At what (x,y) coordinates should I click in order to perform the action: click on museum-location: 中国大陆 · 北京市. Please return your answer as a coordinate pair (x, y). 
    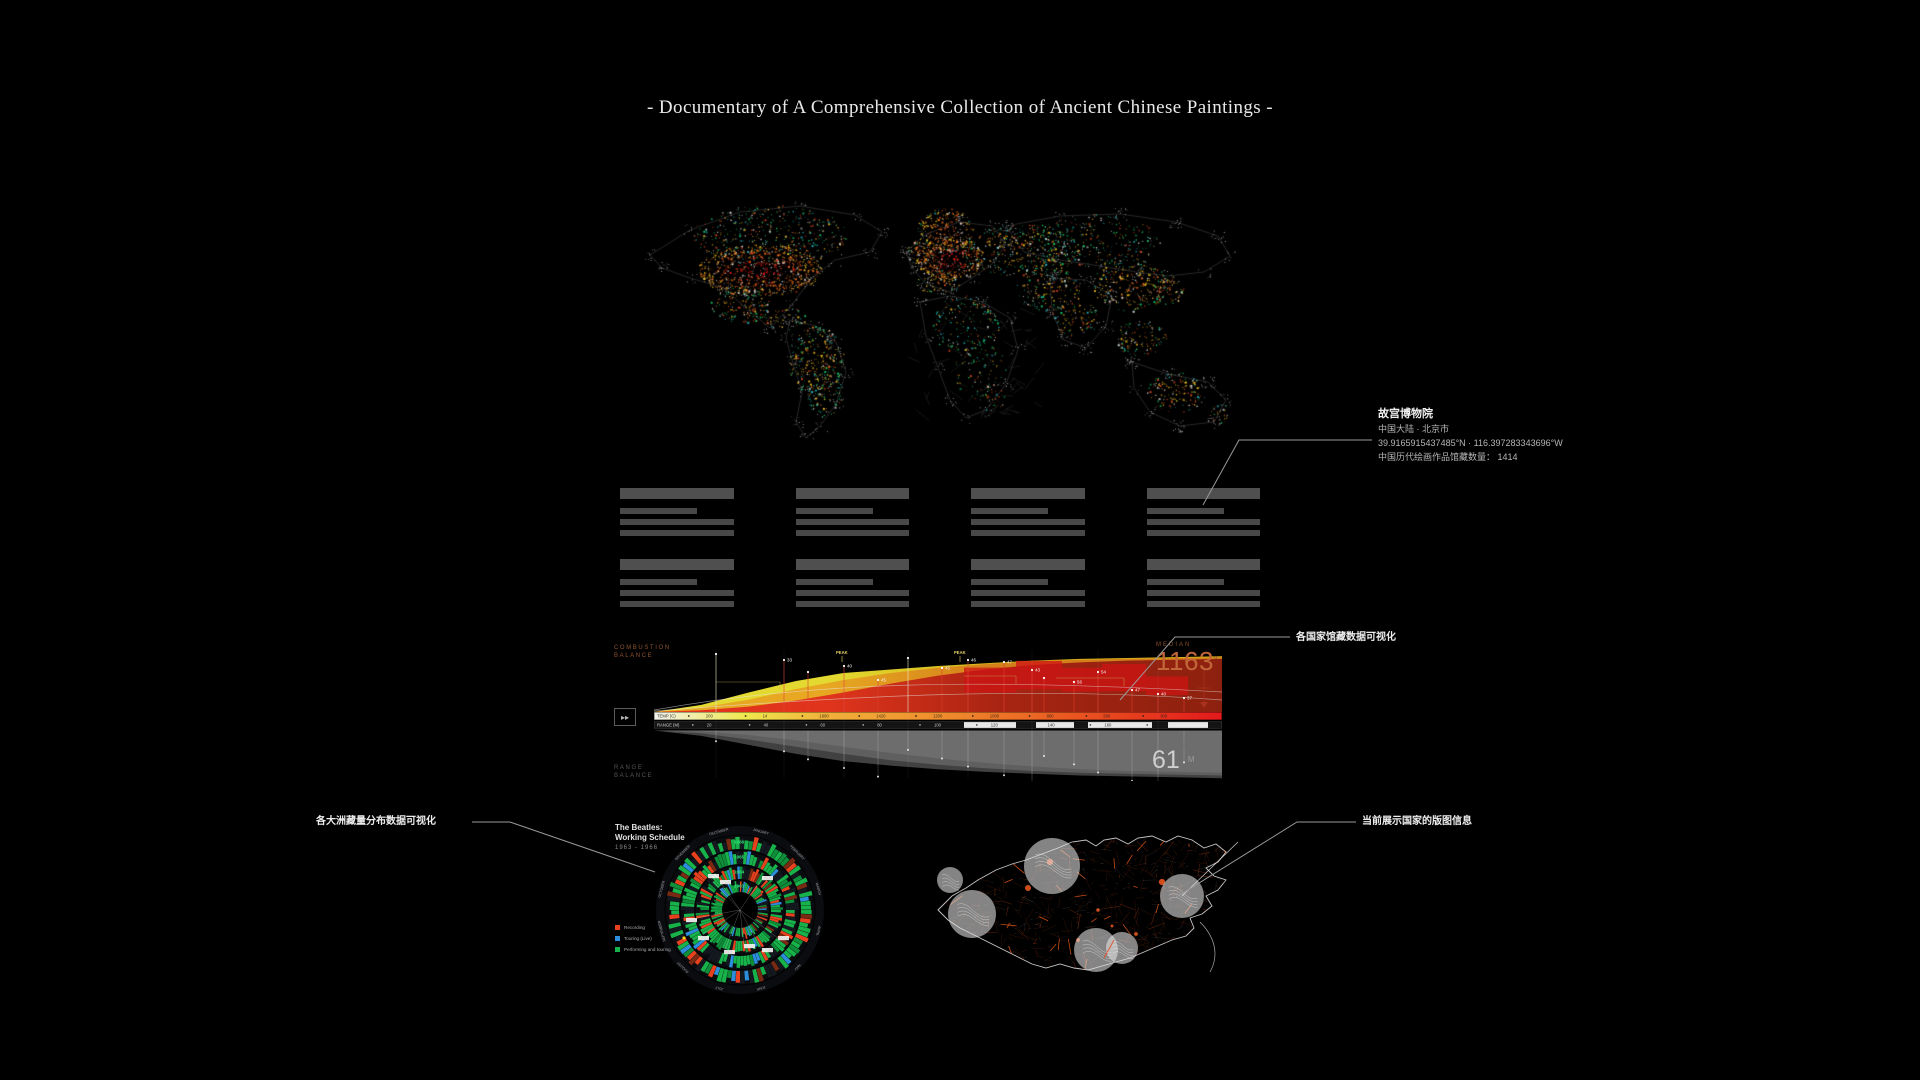
    Looking at the image, I should click on (1413, 429).